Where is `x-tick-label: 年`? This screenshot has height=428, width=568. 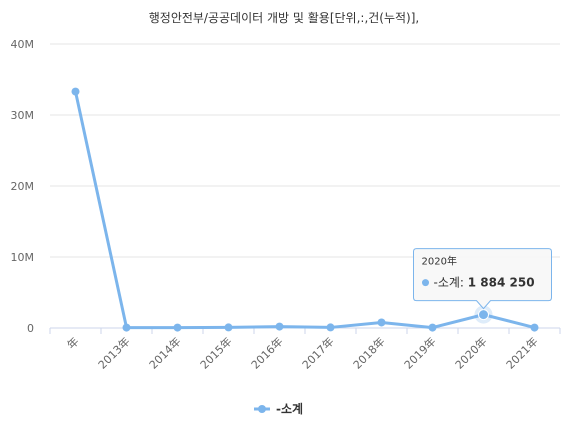
x-tick-label: 年 is located at coordinates (73, 343).